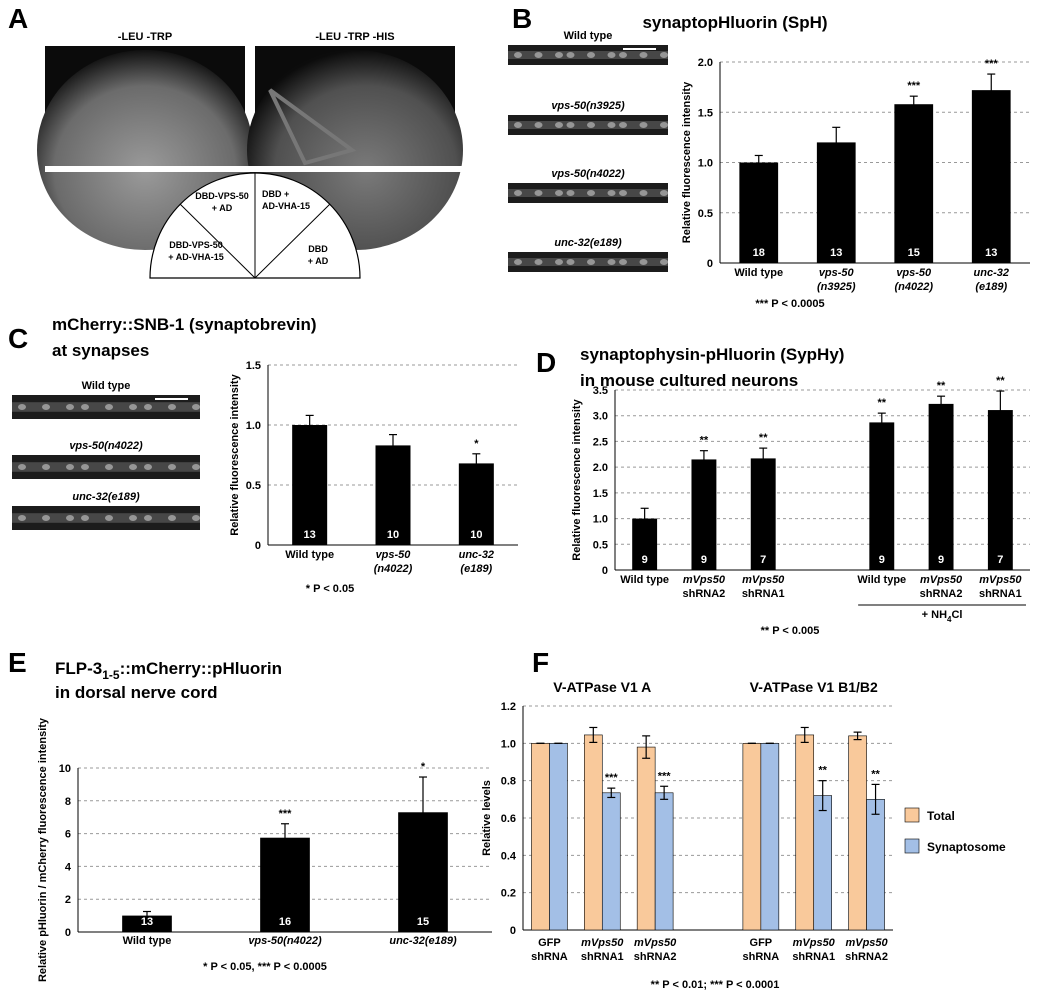  I want to click on n-label: 10, so click(476, 535).